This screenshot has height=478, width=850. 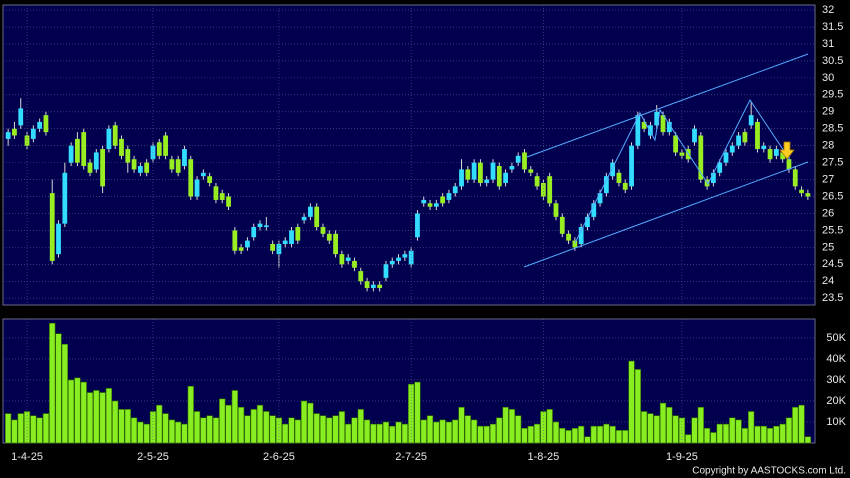 What do you see at coordinates (411, 457) in the screenshot?
I see `x-tick-label: 2-7-25` at bounding box center [411, 457].